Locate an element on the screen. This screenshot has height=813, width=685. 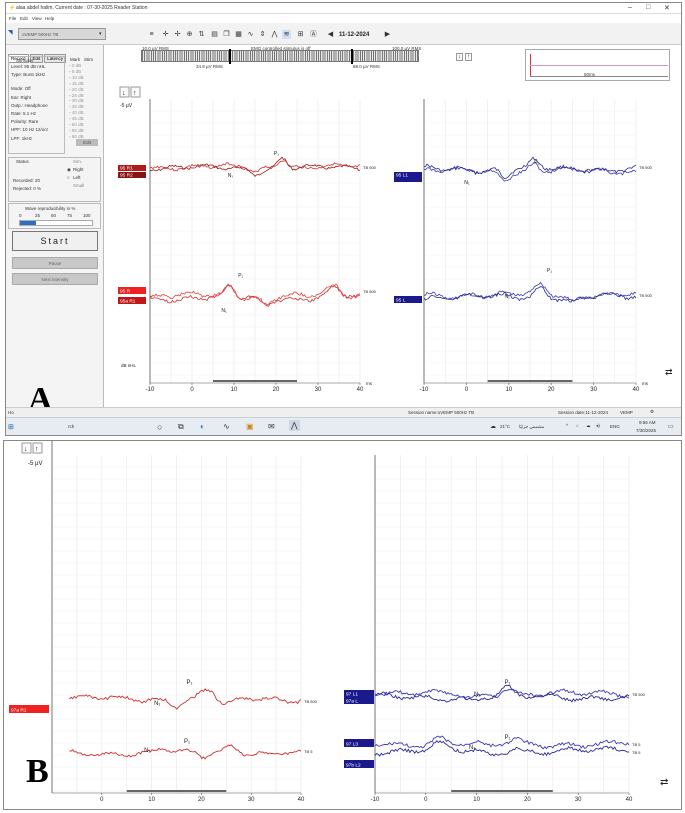
label-95-l-text: 95 L is located at coordinates (401, 300).